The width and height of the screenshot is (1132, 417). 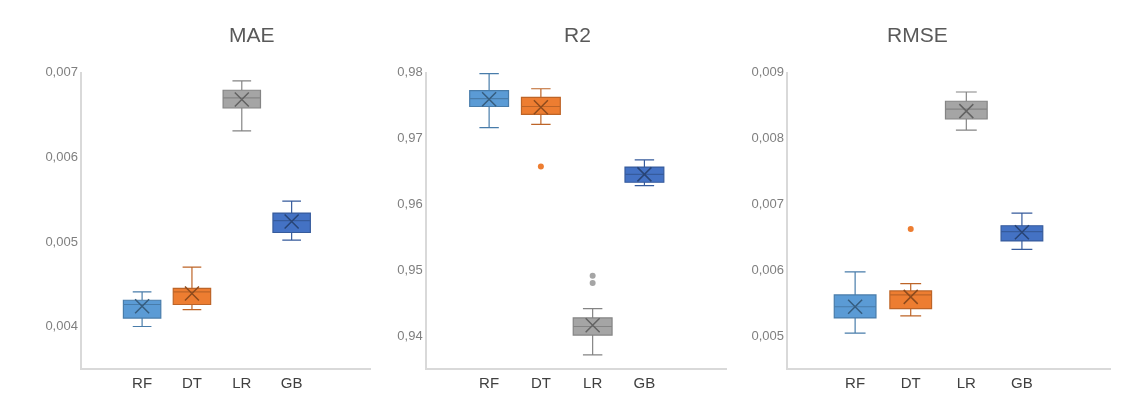 I want to click on y-tick-label: 0,98, so click(x=410, y=72).